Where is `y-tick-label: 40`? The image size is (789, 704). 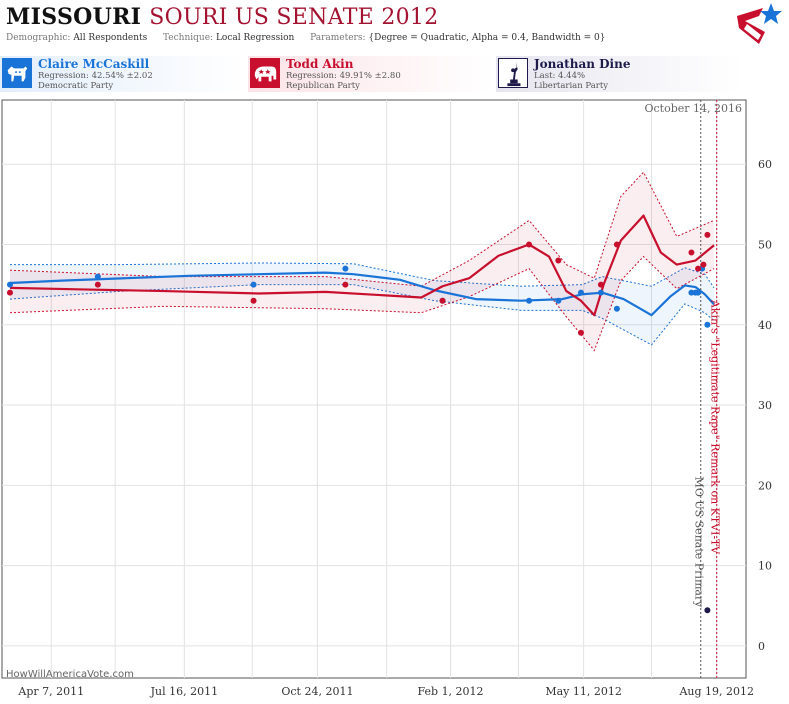
y-tick-label: 40 is located at coordinates (765, 325).